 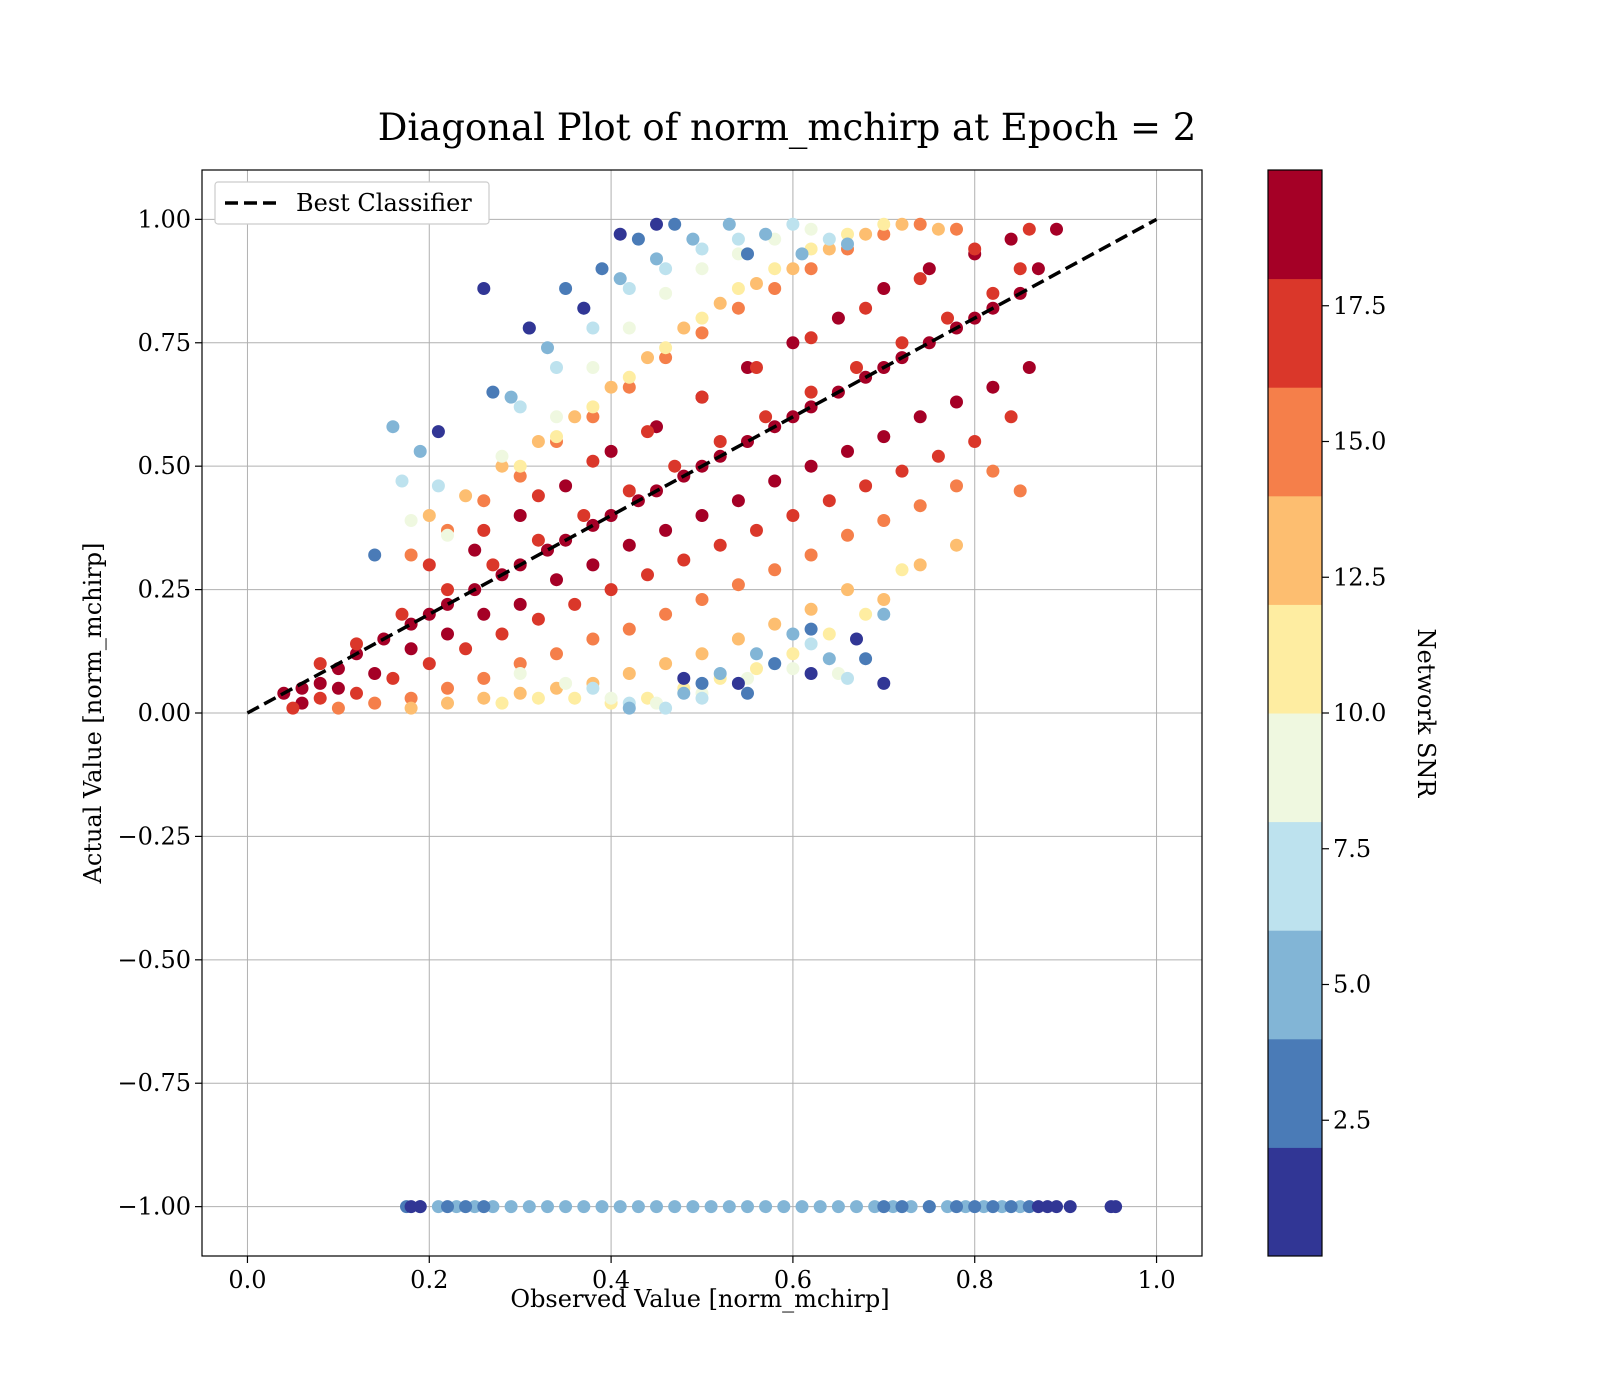 I want to click on y-tick-label: 0.75, so click(x=164, y=343).